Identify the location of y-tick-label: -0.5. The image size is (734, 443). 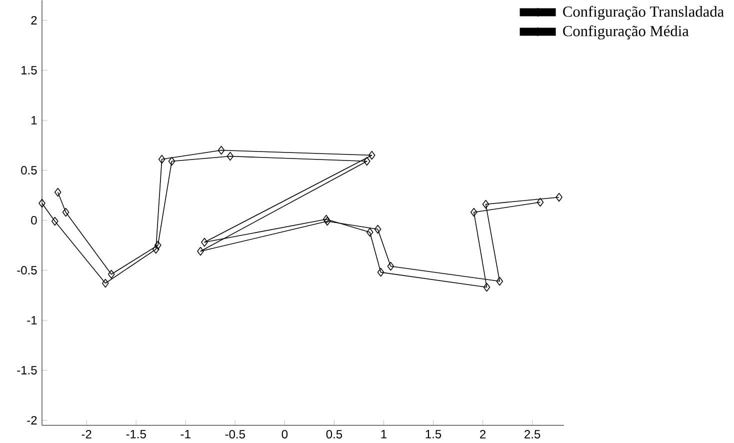
(27, 270).